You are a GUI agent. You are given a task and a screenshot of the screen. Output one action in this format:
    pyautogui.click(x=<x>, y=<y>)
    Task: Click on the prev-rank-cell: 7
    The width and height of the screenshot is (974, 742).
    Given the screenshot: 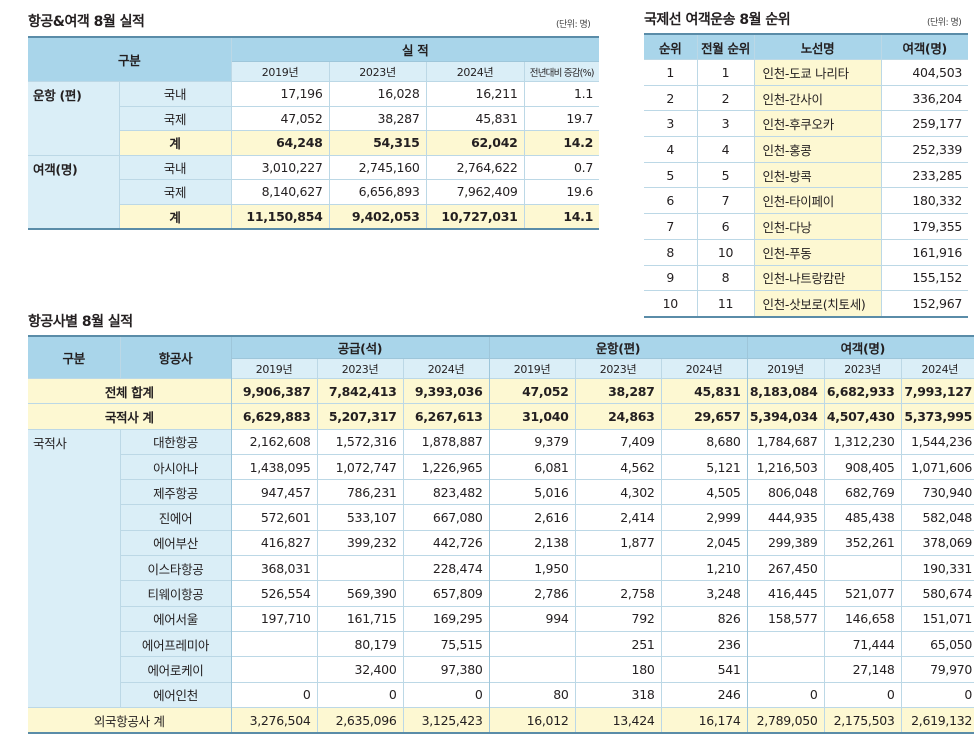 What is the action you would take?
    pyautogui.click(x=725, y=200)
    